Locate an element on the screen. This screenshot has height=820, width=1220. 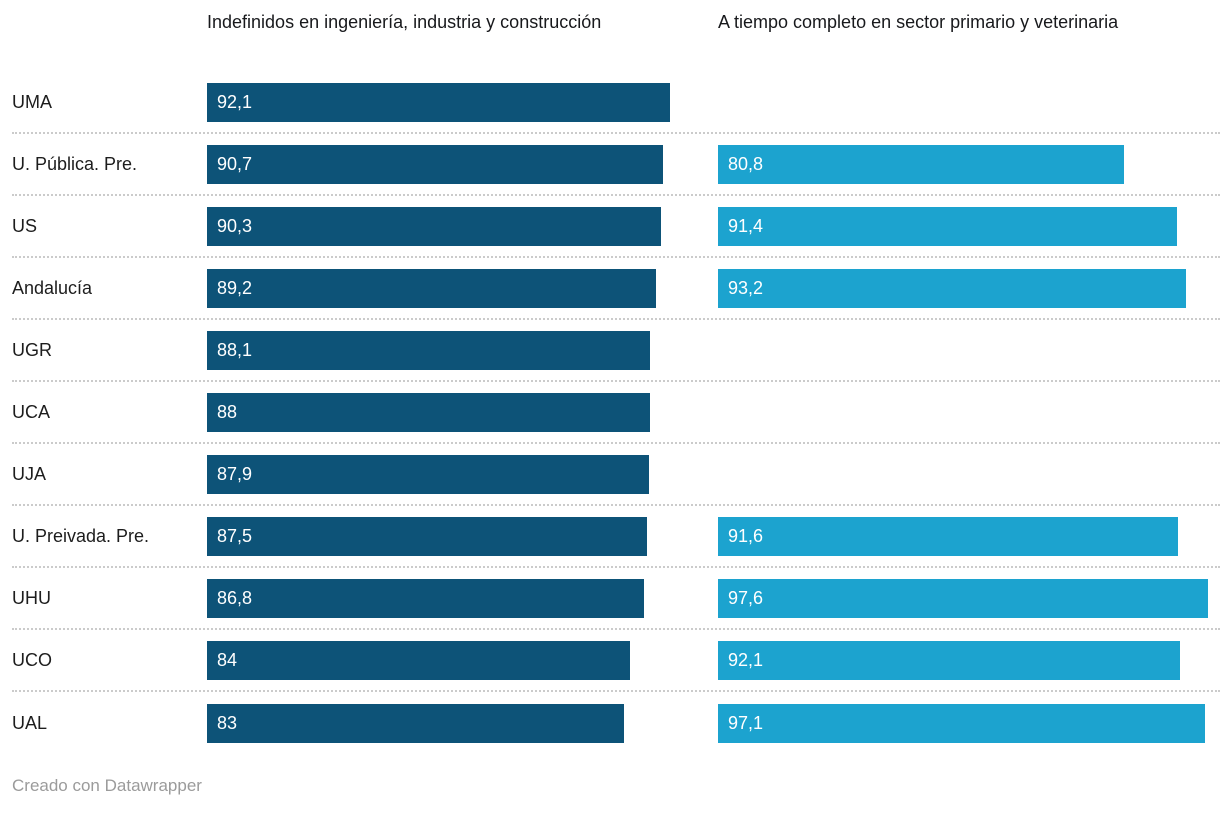
bar-value-label: 91,4 is located at coordinates (746, 225).